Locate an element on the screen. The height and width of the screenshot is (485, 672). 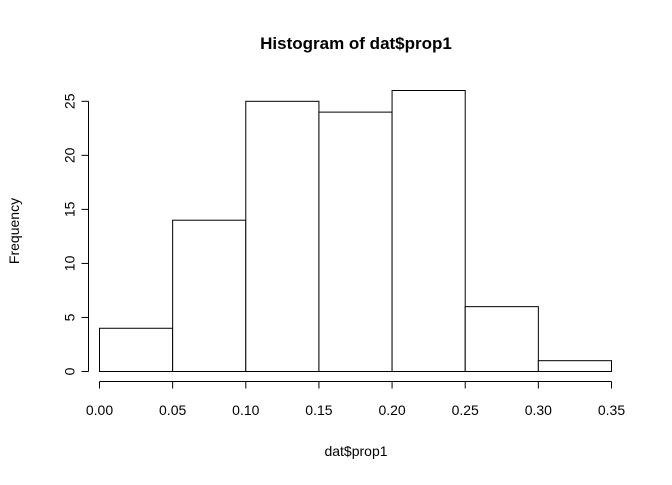
x-tick-label: 0.20 is located at coordinates (391, 410).